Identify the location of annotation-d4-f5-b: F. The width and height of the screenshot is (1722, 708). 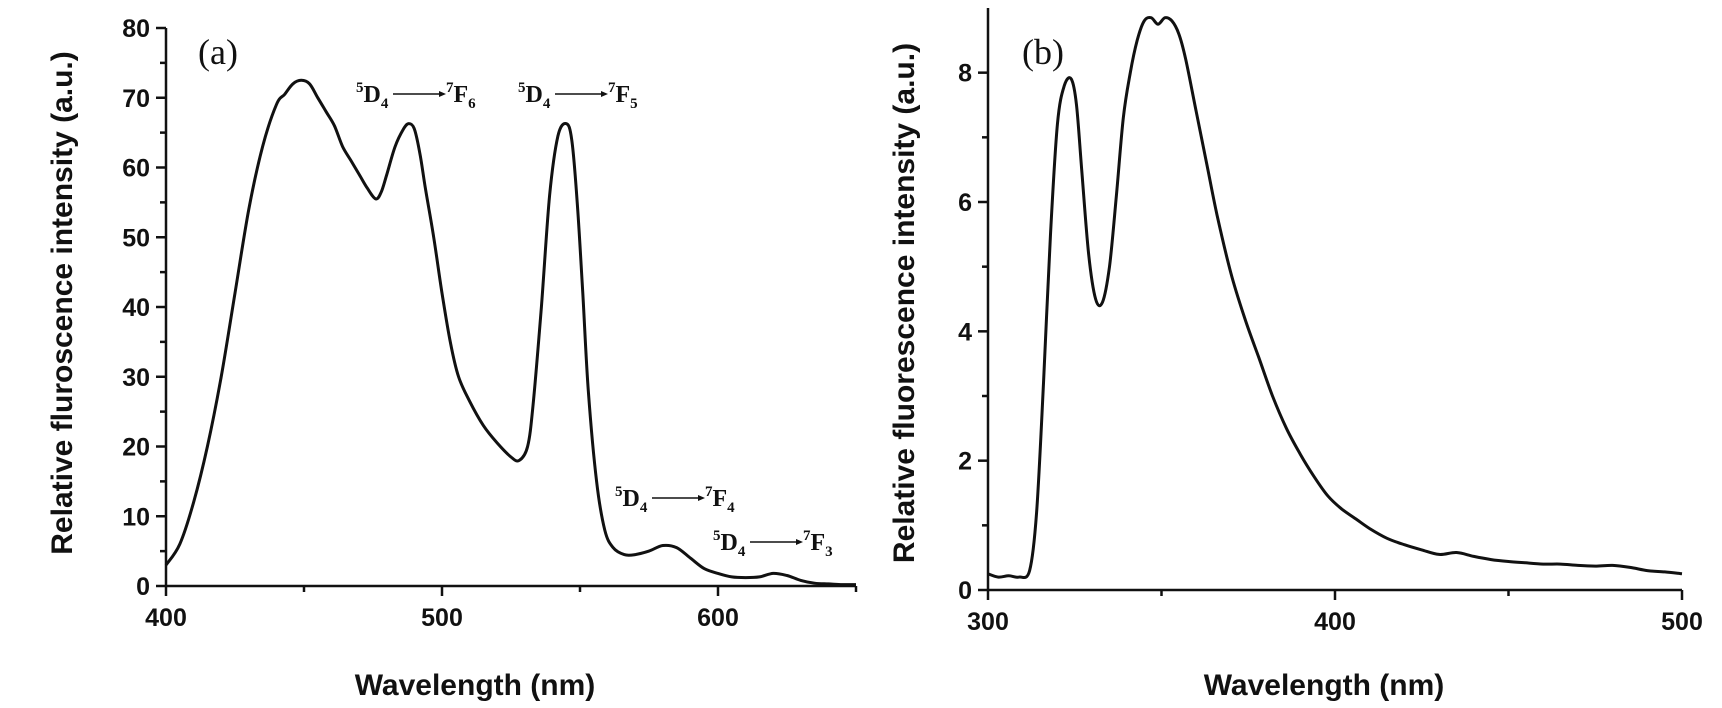
(623, 95).